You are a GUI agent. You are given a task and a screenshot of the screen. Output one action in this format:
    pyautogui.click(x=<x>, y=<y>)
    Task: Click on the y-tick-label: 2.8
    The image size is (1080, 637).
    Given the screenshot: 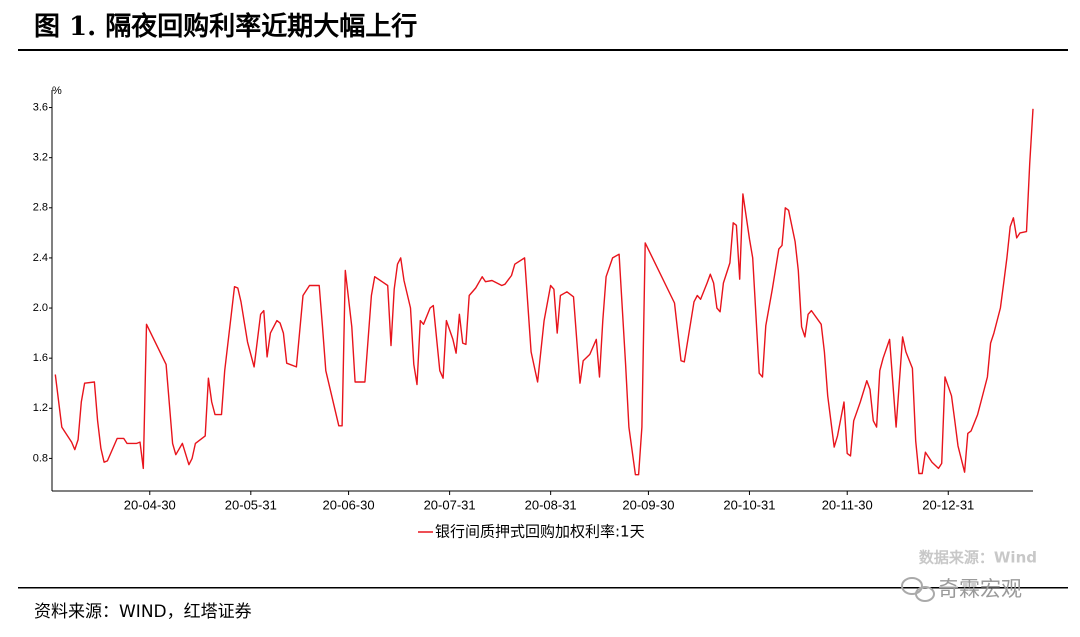 What is the action you would take?
    pyautogui.click(x=40, y=208)
    